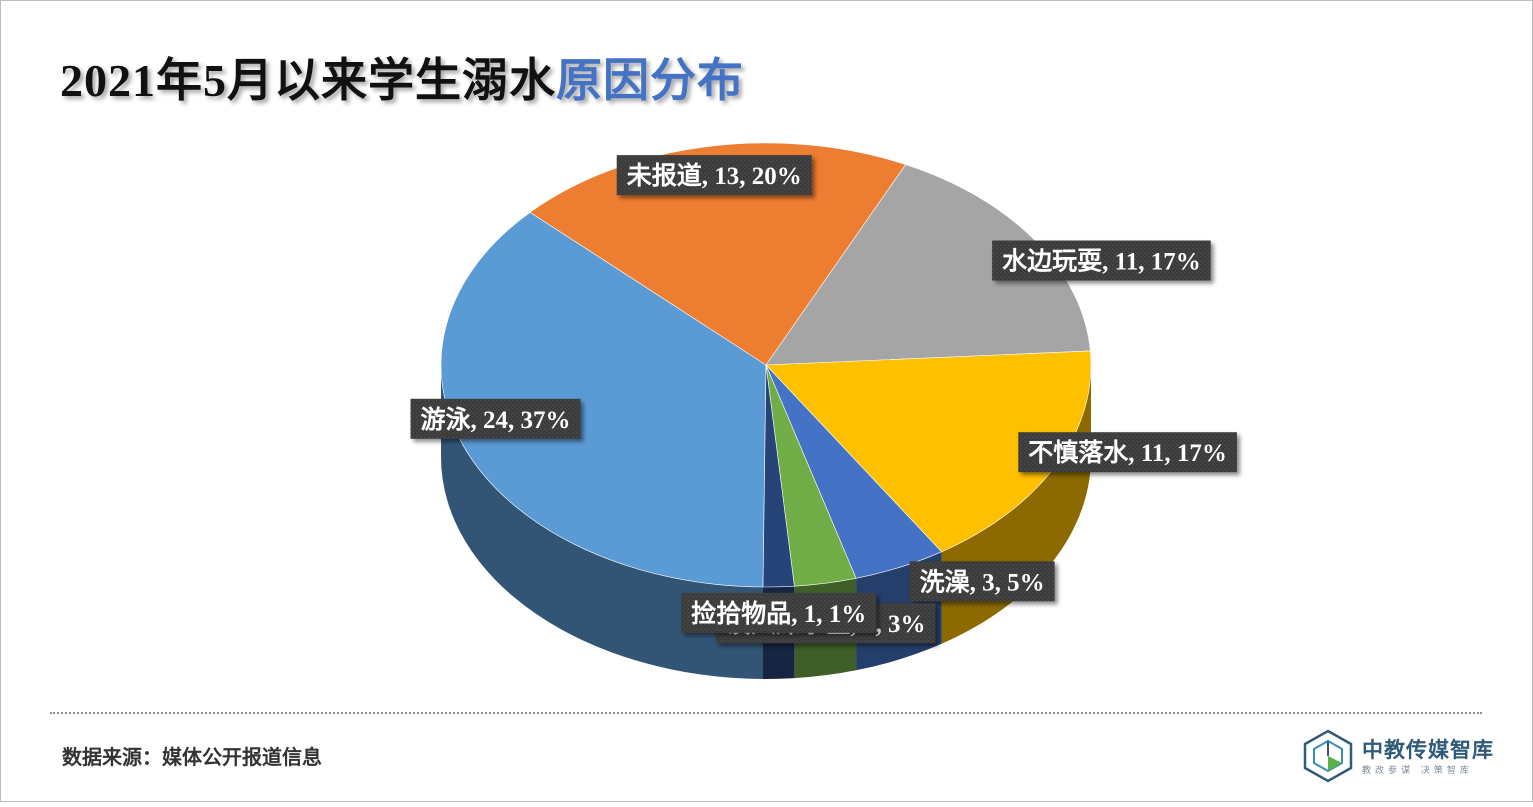  I want to click on data-label-text-0: 游泳, 24, 37%, so click(496, 420).